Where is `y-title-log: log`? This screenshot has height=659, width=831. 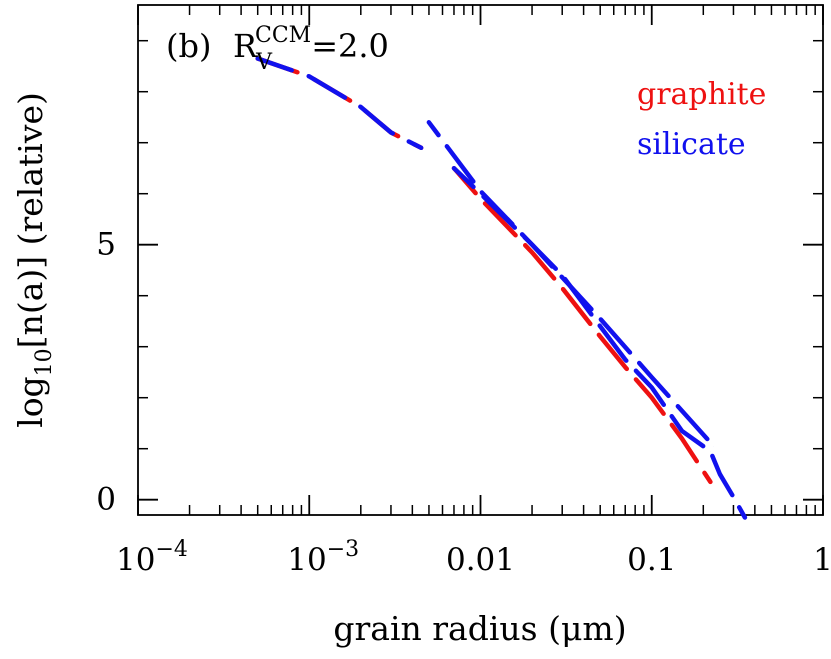
y-title-log: log is located at coordinates (30, 402).